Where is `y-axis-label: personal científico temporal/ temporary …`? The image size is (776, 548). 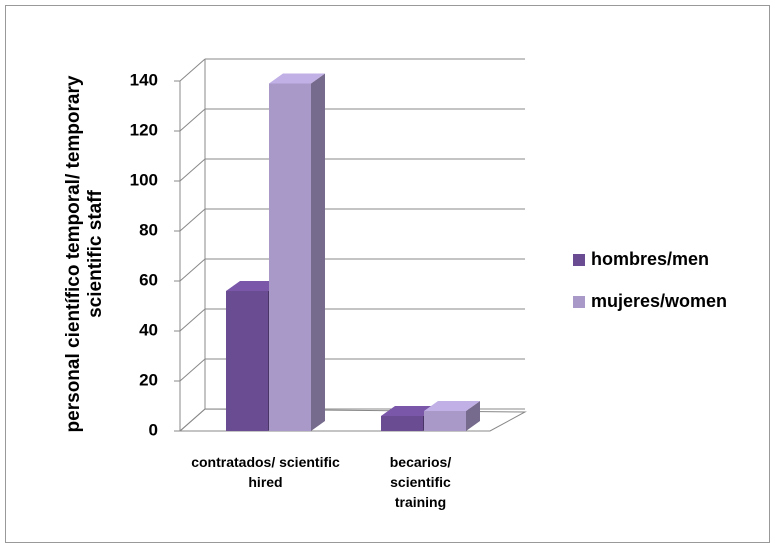
y-axis-label: personal científico temporal/ temporary … is located at coordinates (84, 254).